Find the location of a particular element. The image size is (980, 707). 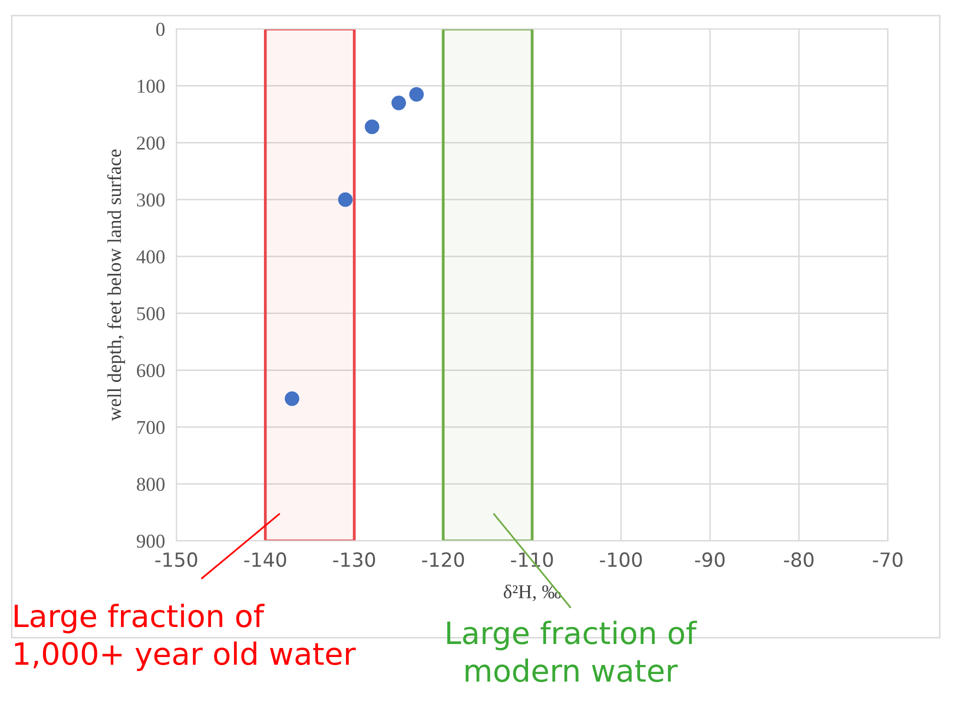

y-tick-label: 100 is located at coordinates (151, 86).